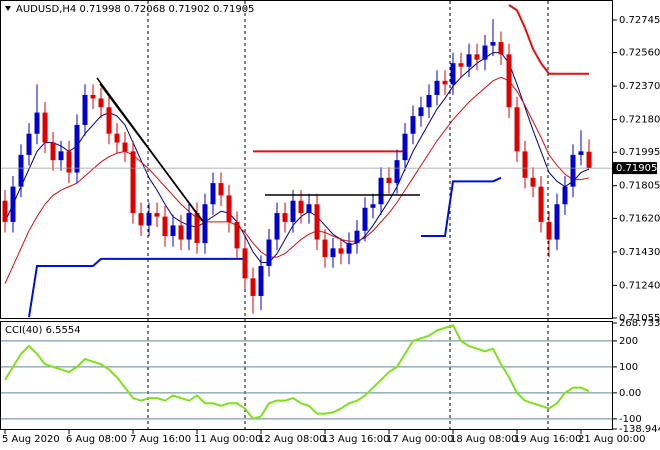  I want to click on y-tick-label: 0.71055, so click(639, 318).